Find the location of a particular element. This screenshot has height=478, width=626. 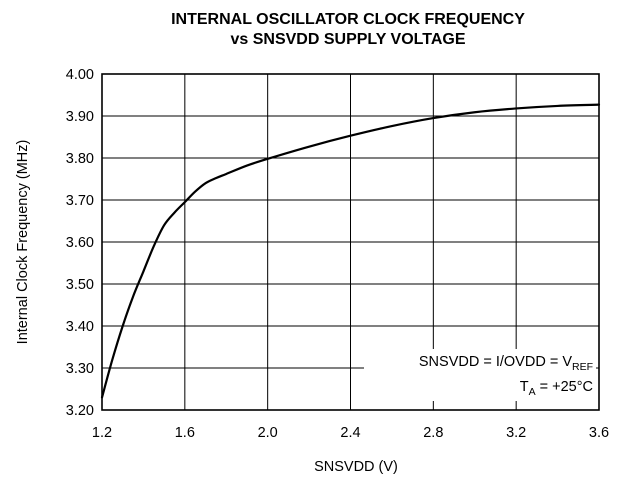

x-tick-label: 3.6 is located at coordinates (599, 433).